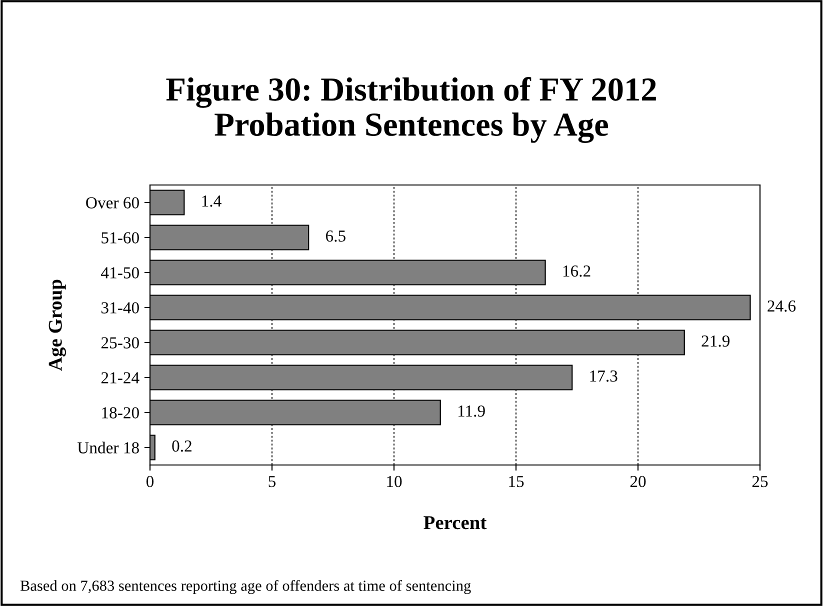  Describe the element at coordinates (182, 446) in the screenshot. I see `data-label: 0.2` at that location.